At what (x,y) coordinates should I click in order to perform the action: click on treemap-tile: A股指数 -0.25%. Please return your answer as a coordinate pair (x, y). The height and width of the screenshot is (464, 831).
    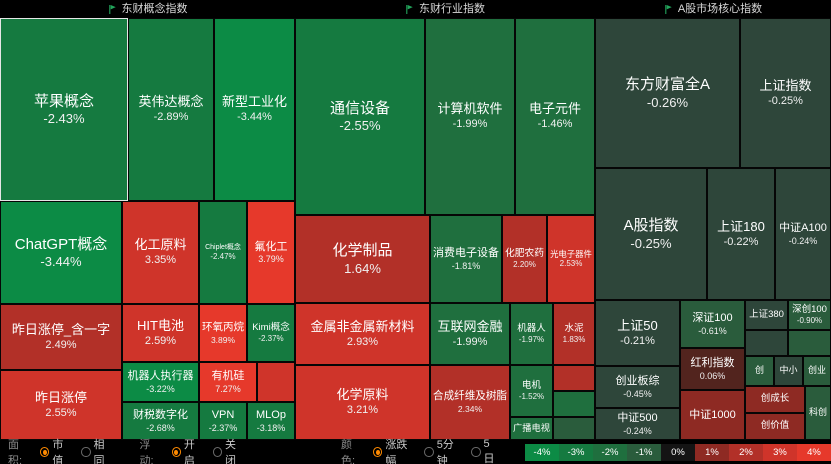
    Looking at the image, I should click on (651, 234).